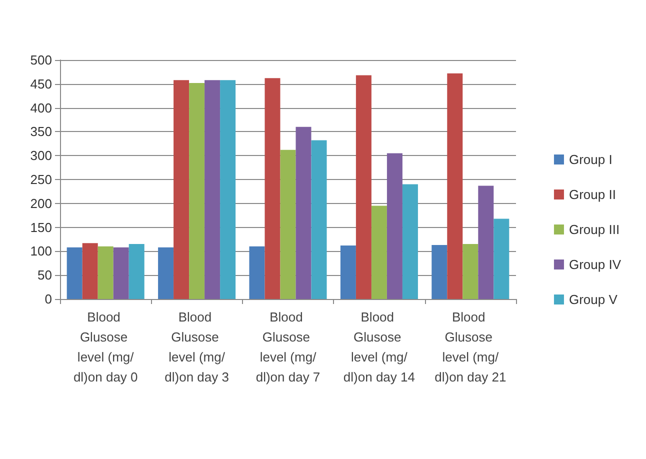 This screenshot has width=646, height=459. What do you see at coordinates (41, 60) in the screenshot?
I see `y-tick-label: 500` at bounding box center [41, 60].